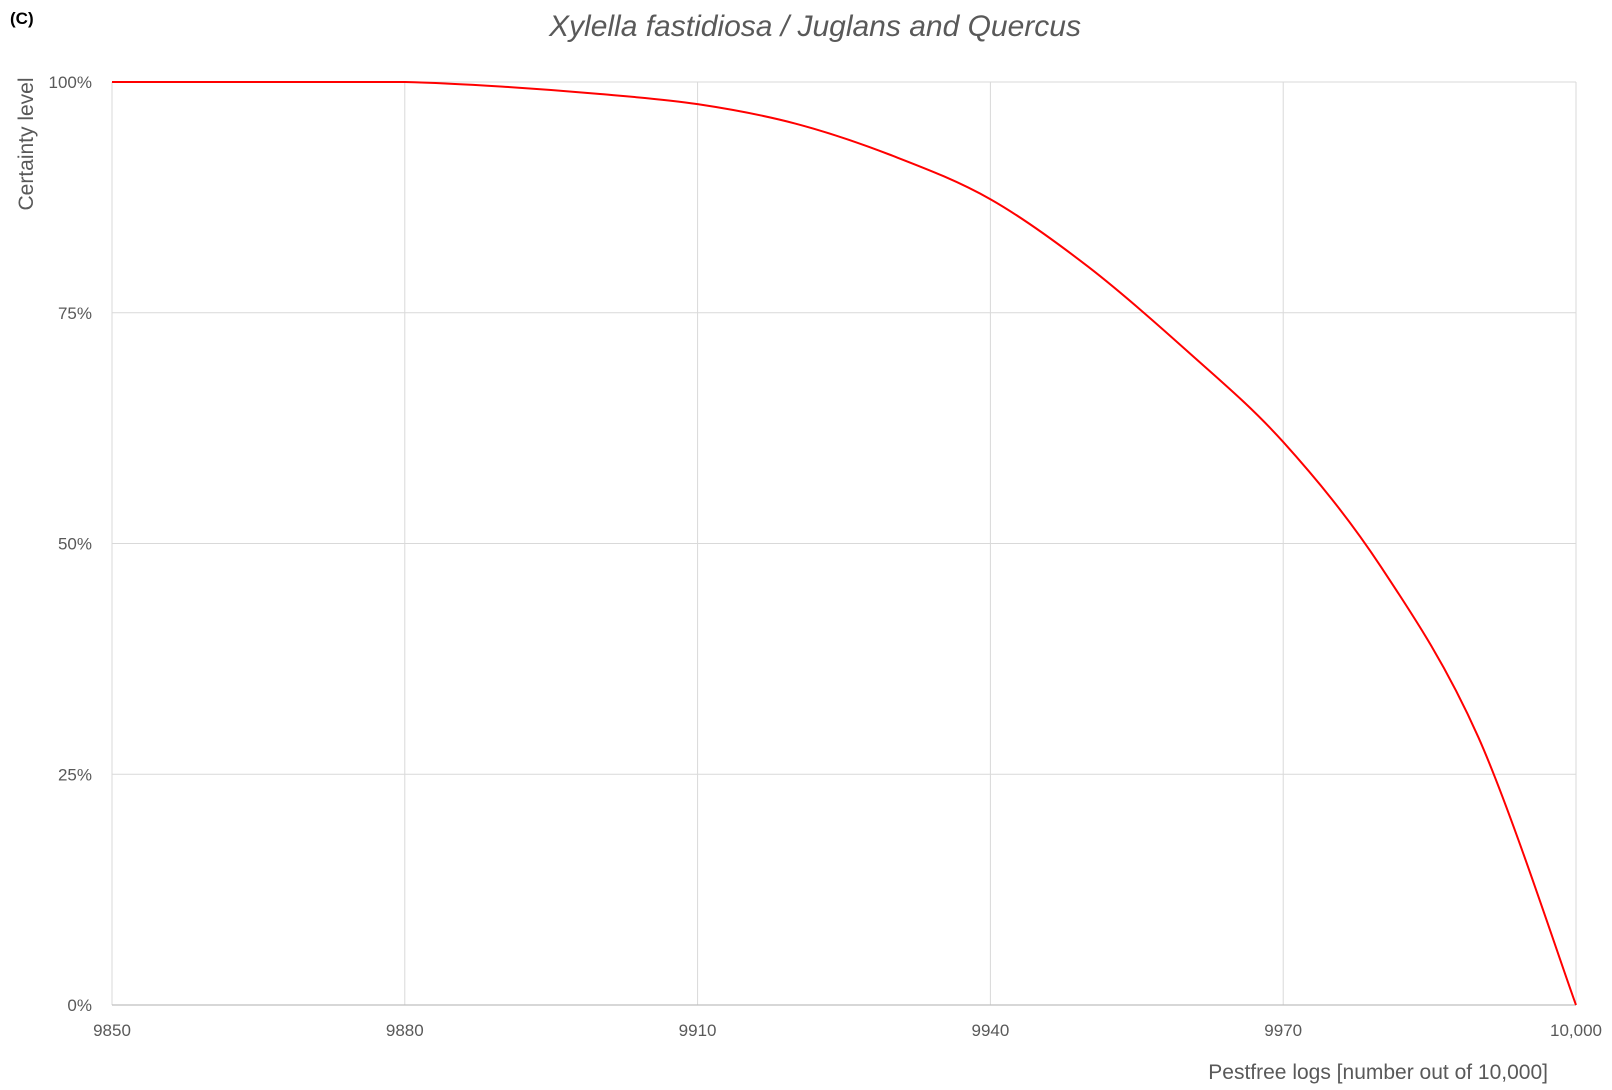 This screenshot has width=1612, height=1090. Describe the element at coordinates (75, 544) in the screenshot. I see `y-tick-label: 50%` at that location.